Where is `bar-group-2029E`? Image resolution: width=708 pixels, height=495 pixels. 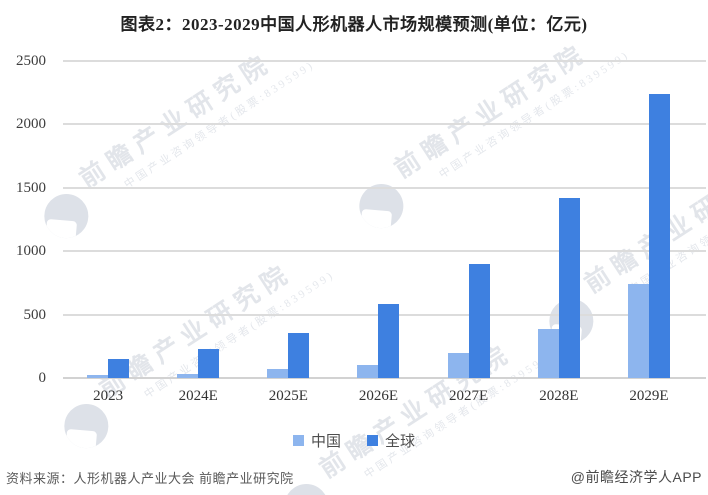
bar-group-2029E is located at coordinates (649, 219).